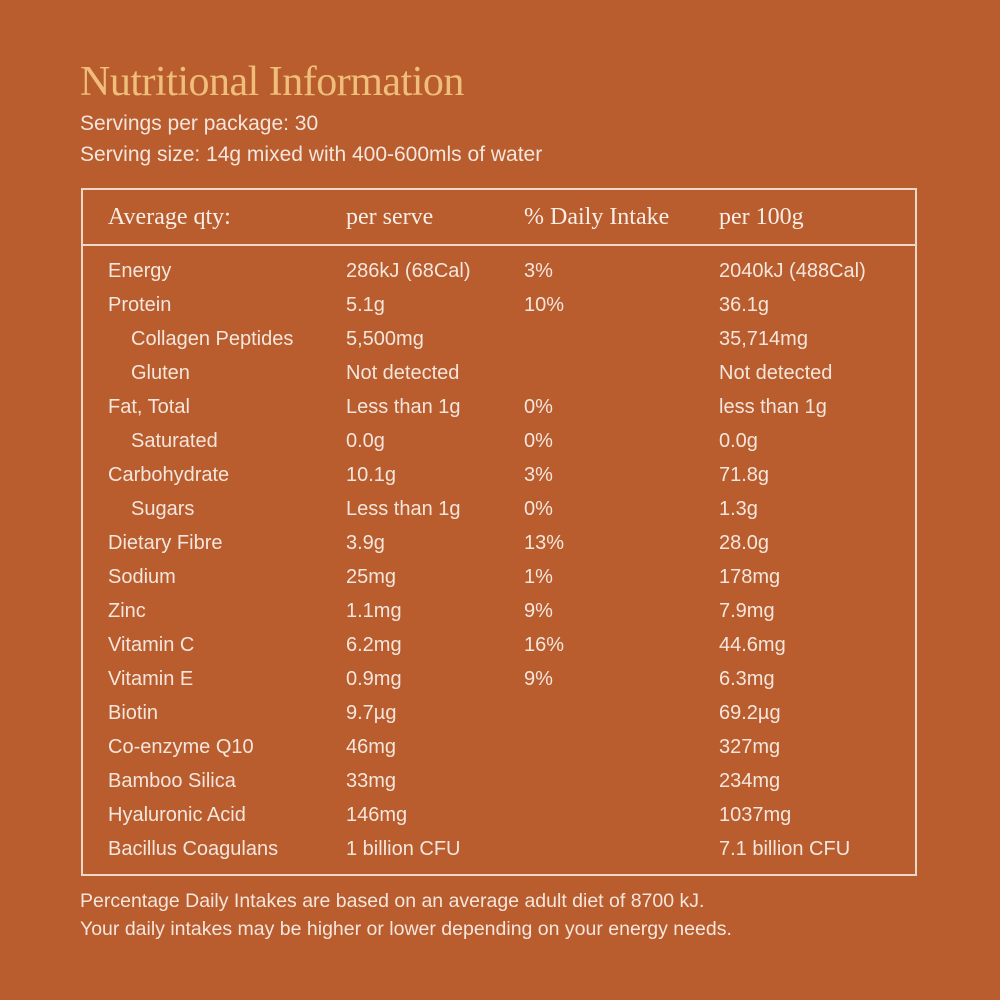 The width and height of the screenshot is (1000, 1000). I want to click on page-title: Nutritional Information, so click(272, 82).